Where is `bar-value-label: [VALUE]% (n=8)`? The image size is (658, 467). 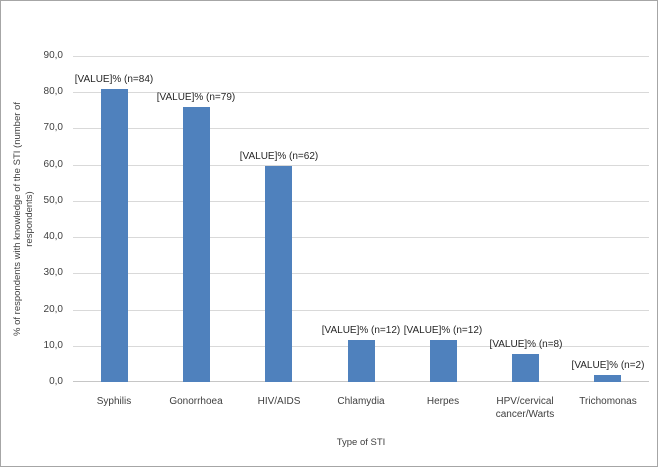 bar-value-label: [VALUE]% (n=8) is located at coordinates (526, 344).